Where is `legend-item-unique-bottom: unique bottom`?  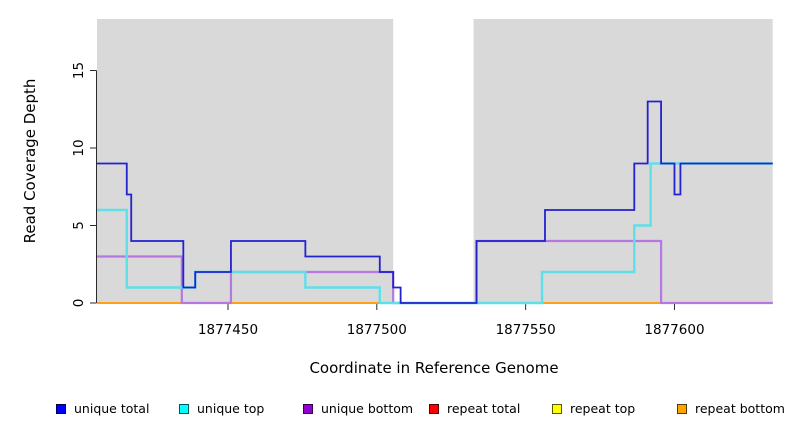 legend-item-unique-bottom: unique bottom is located at coordinates (358, 409).